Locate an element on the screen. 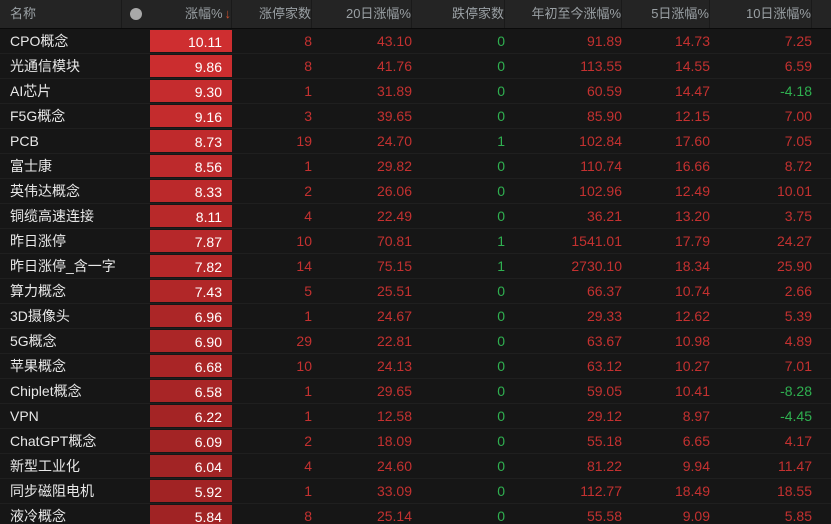 This screenshot has height=524, width=831. limit-up-count: 1 is located at coordinates (308, 91).